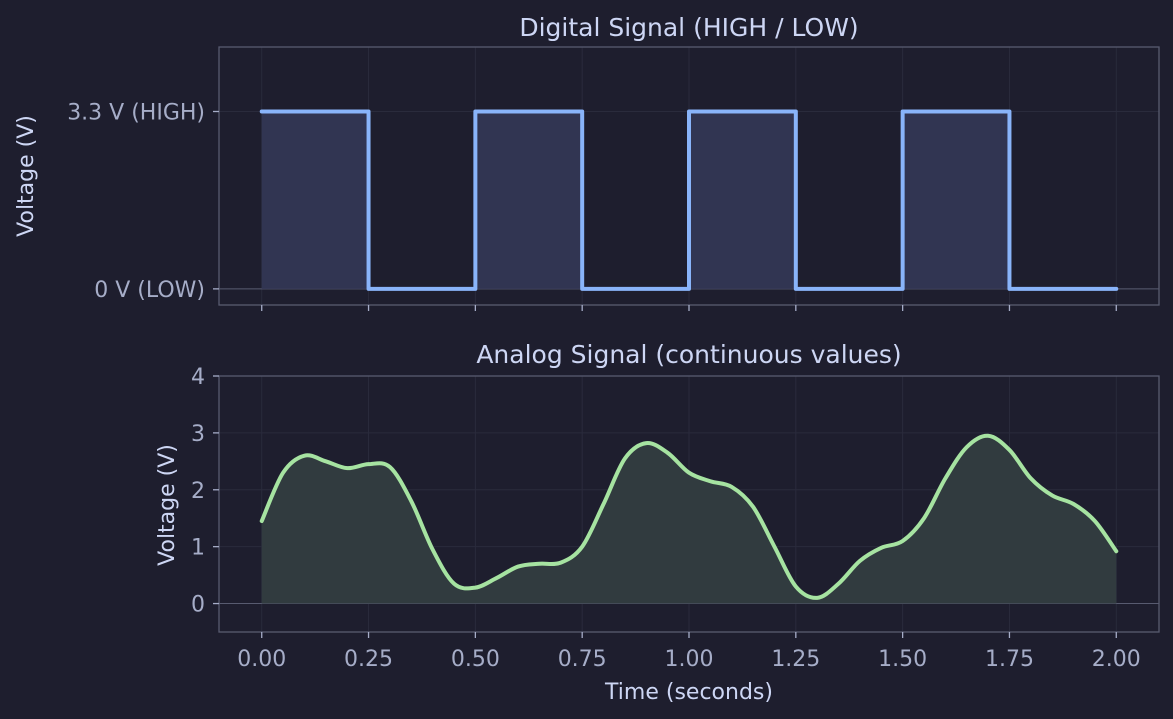 This screenshot has height=719, width=1173. What do you see at coordinates (26, 176) in the screenshot?
I see `digital-y-axis-label: Voltage (V)` at bounding box center [26, 176].